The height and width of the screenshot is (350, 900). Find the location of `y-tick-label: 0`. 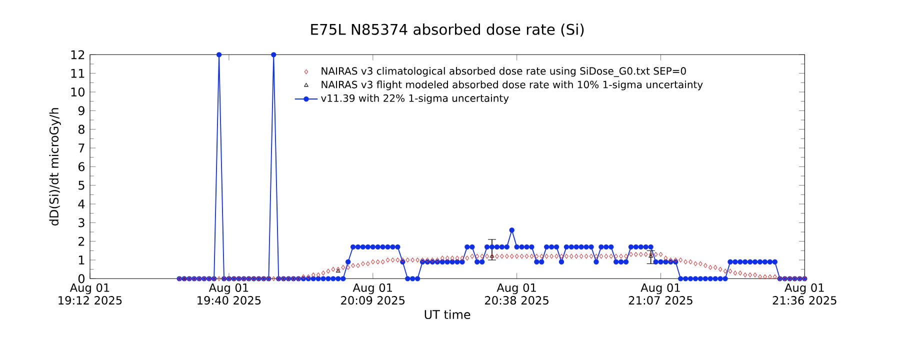

y-tick-label: 0 is located at coordinates (81, 279).